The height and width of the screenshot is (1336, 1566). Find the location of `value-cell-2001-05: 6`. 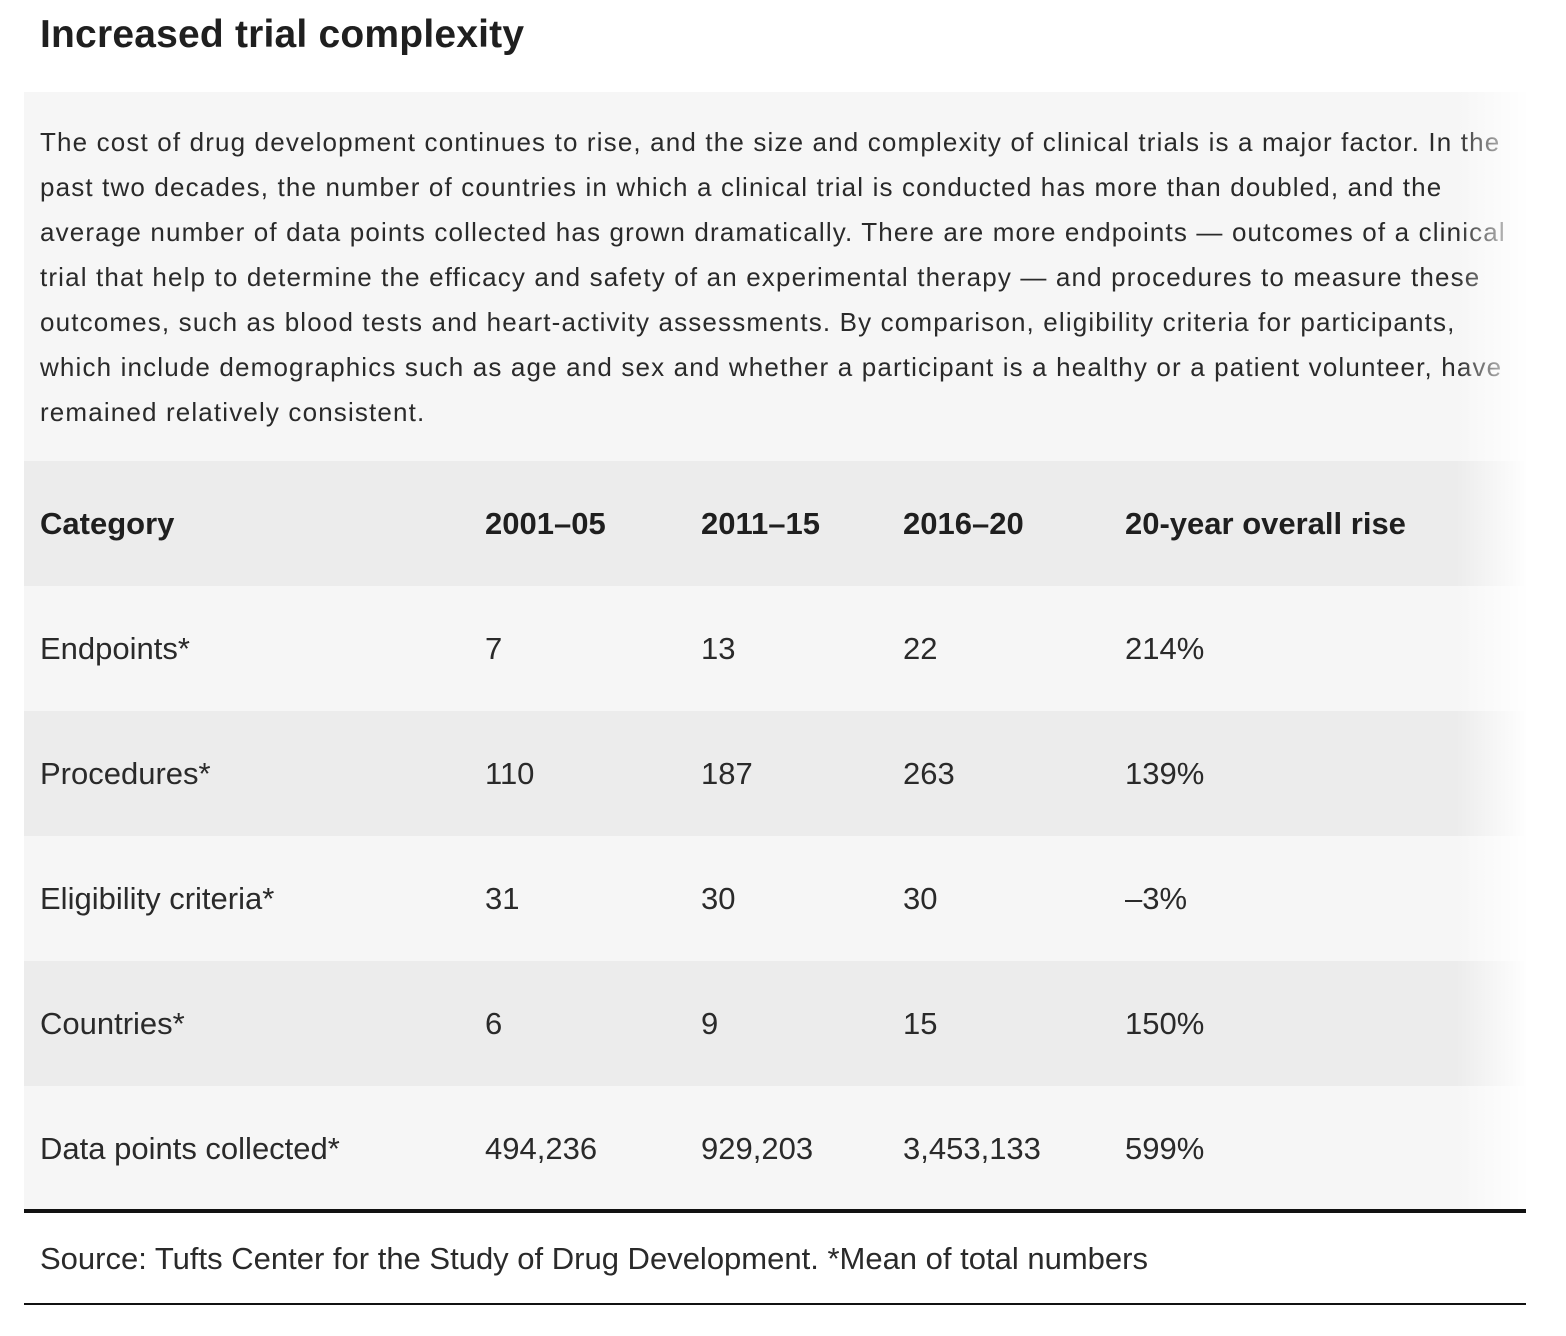

value-cell-2001-05: 6 is located at coordinates (494, 1023).